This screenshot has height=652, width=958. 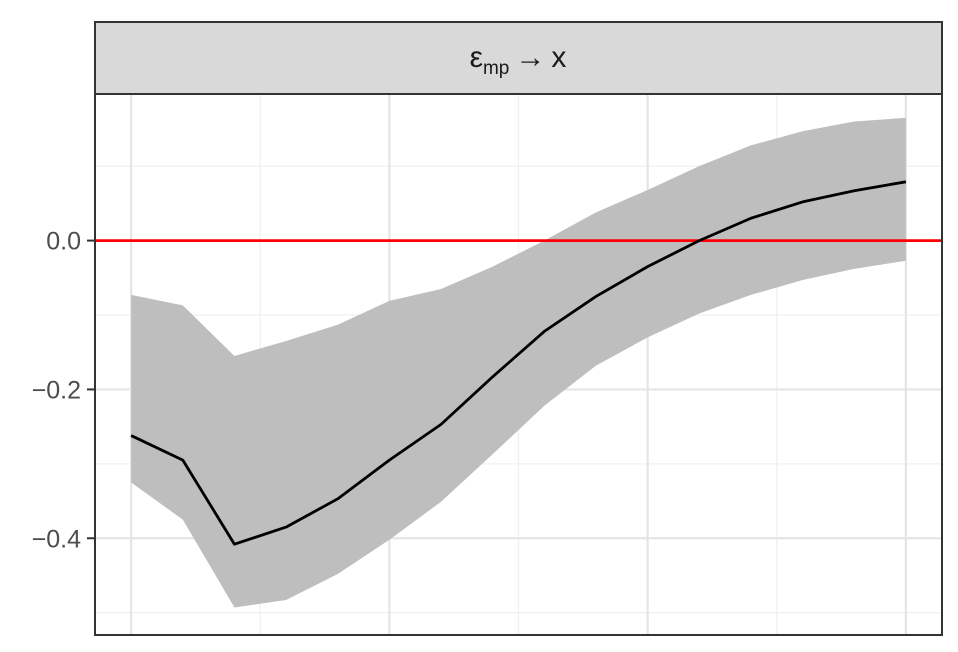 What do you see at coordinates (496, 68) in the screenshot?
I see `facet-label-subscript: mp` at bounding box center [496, 68].